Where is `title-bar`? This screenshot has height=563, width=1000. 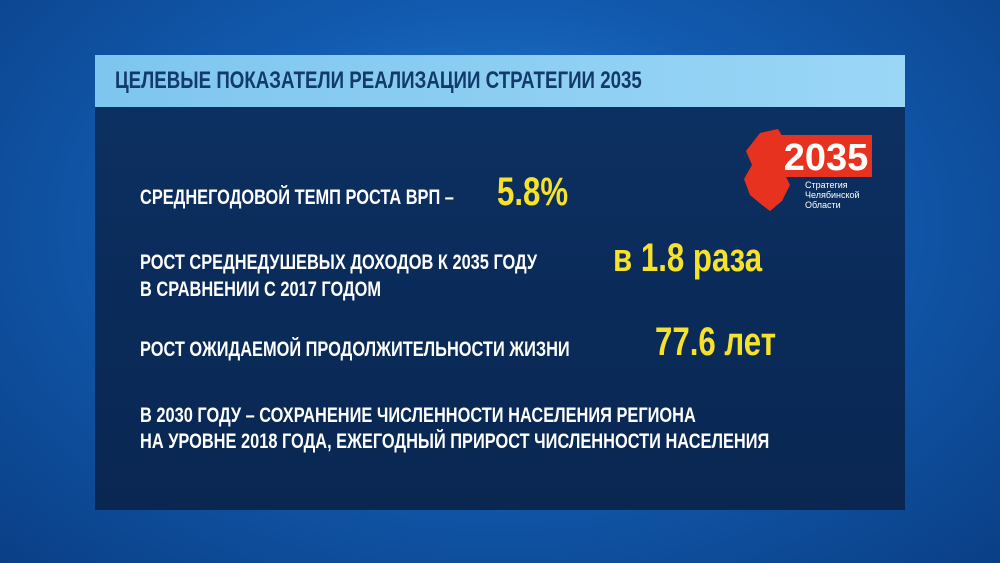 title-bar is located at coordinates (500, 81).